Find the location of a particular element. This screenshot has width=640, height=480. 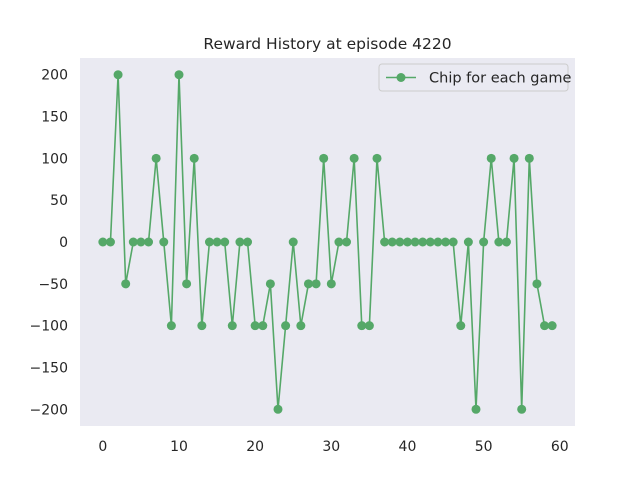

y-tick-labels: 200 150 100 50 0 −50 −100 −150 −200 is located at coordinates (49, 243).